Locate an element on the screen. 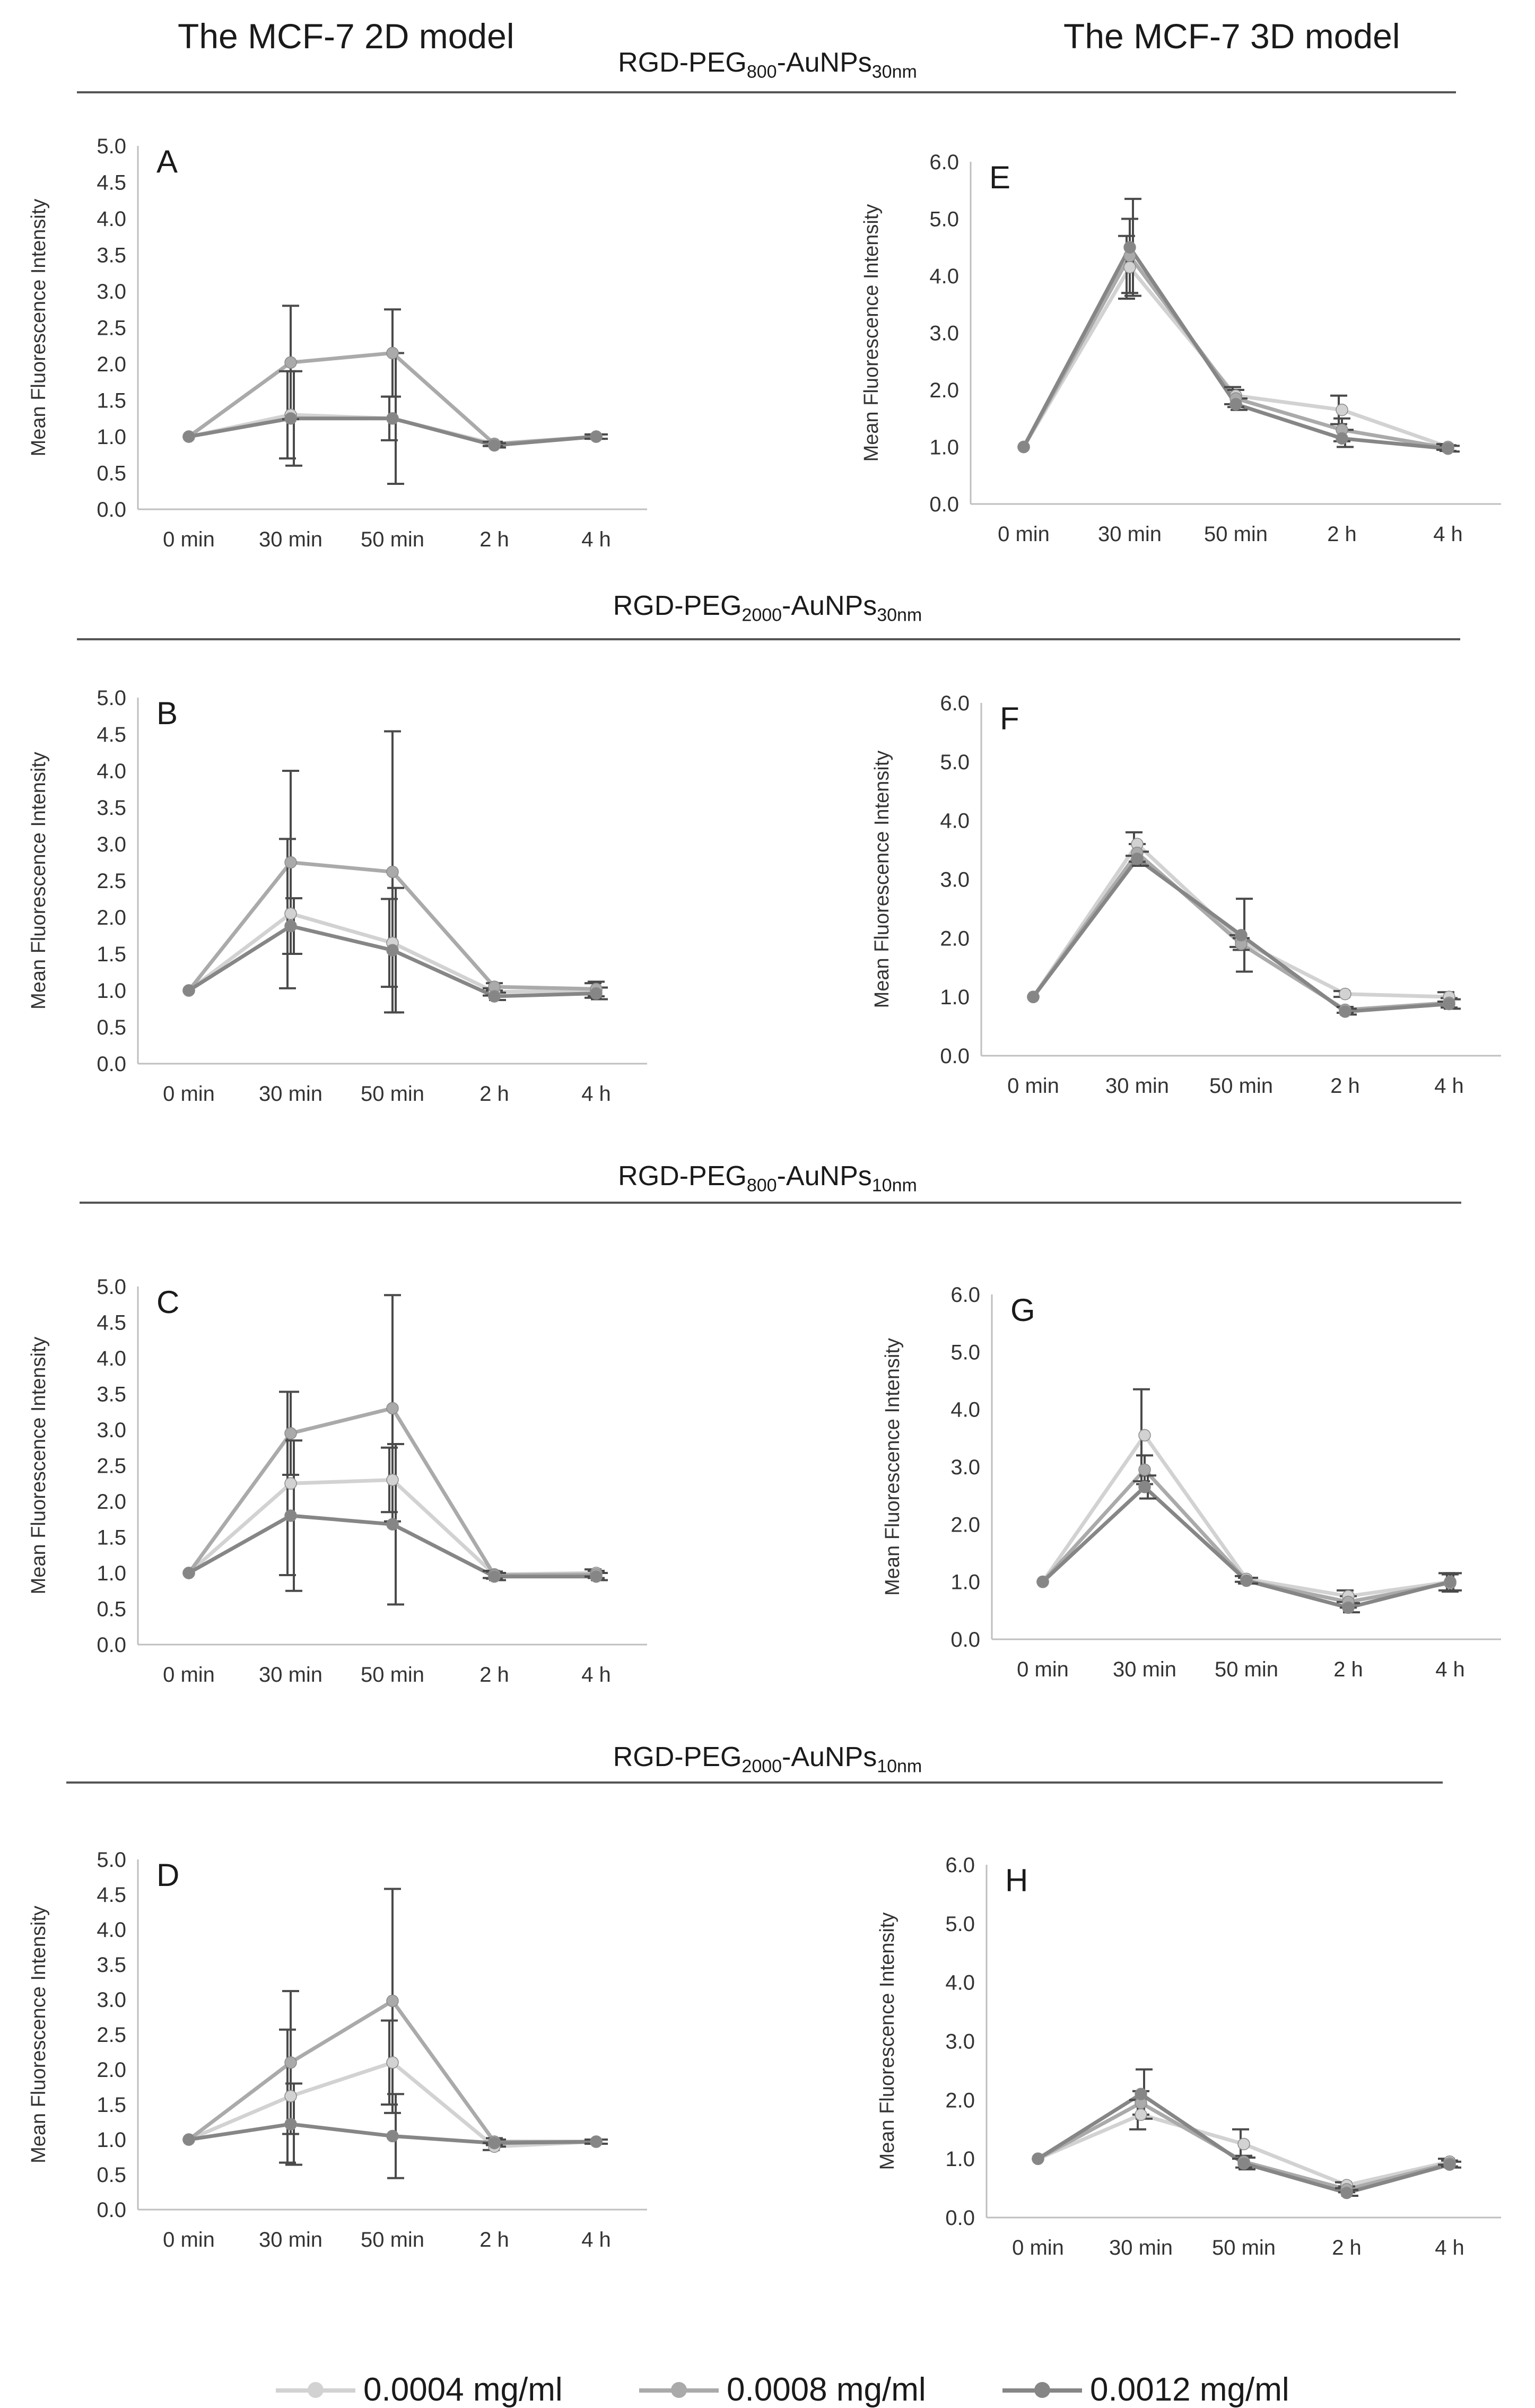 This screenshot has height=2408, width=1535. section-title: RGD-PEG800-AuNPs10nm is located at coordinates (767, 1178).